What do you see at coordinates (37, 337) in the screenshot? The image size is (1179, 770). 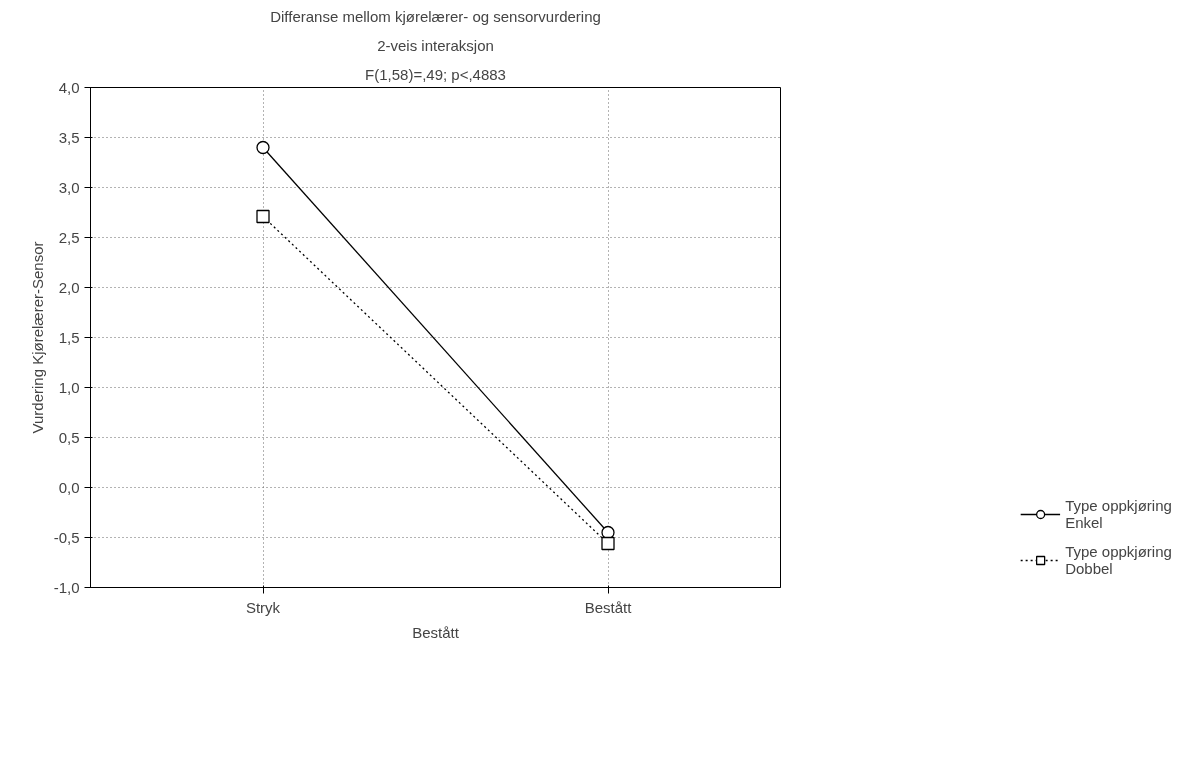 I see `y-axis-title: Vurdering Kjørelærer-Sensor` at bounding box center [37, 337].